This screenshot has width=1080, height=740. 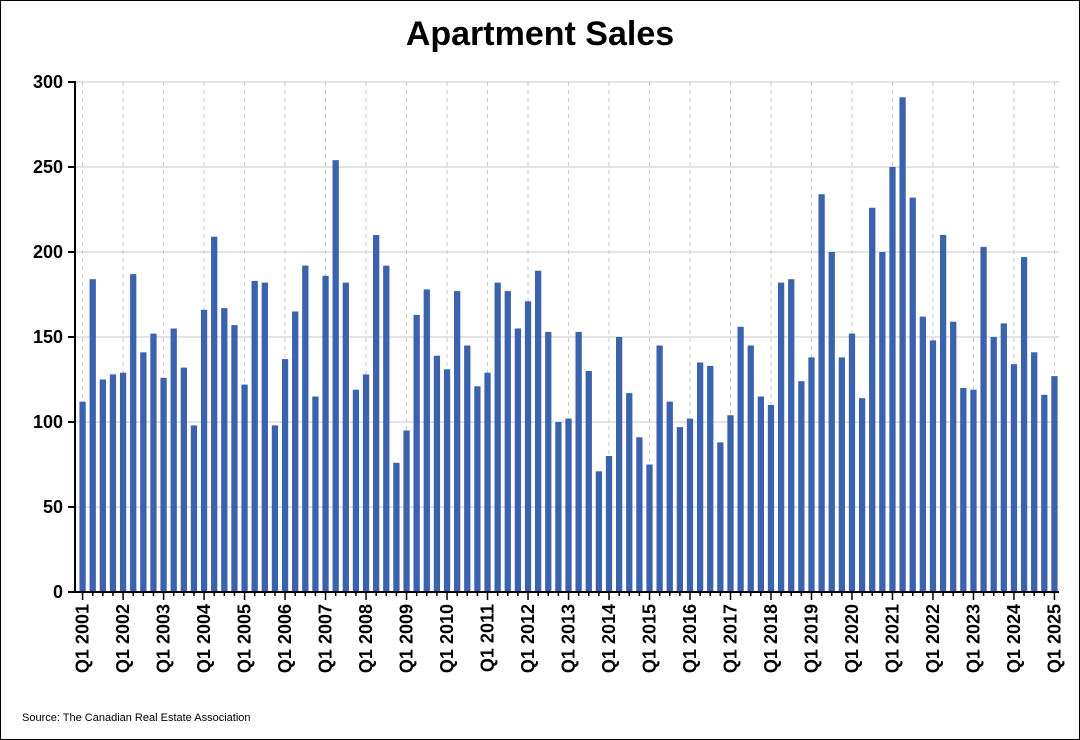 What do you see at coordinates (48, 422) in the screenshot?
I see `y-tick-label: 100` at bounding box center [48, 422].